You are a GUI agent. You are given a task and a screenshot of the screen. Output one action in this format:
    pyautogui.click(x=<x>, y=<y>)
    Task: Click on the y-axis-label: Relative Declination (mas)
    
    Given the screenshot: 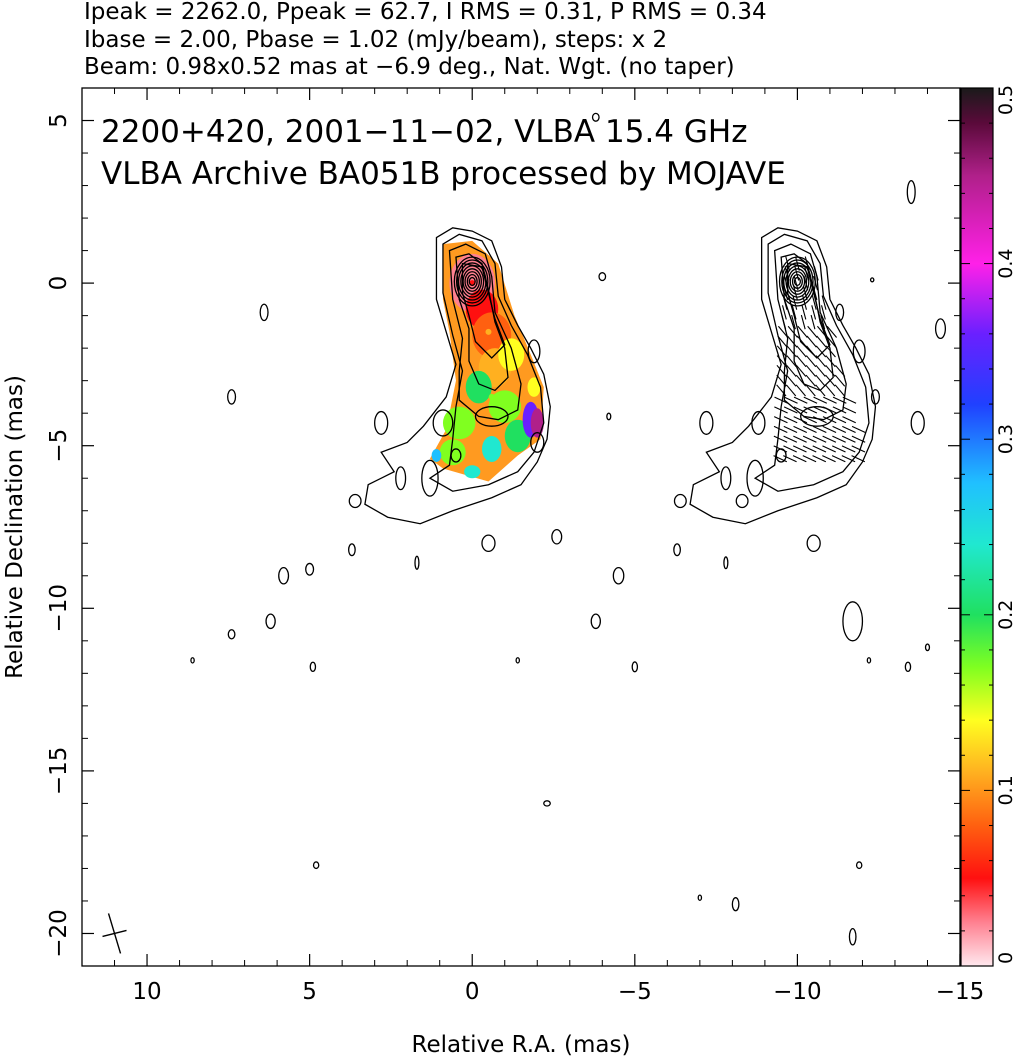 What is the action you would take?
    pyautogui.click(x=15, y=527)
    